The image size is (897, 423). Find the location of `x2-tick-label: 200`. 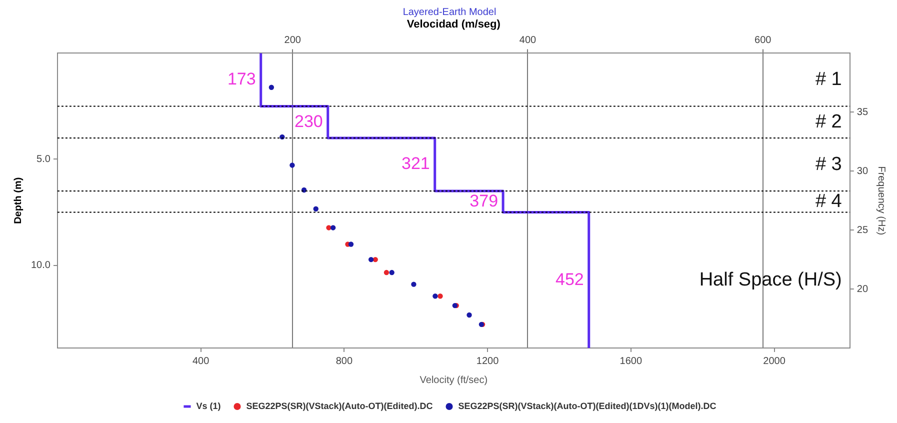

x2-tick-label: 200 is located at coordinates (293, 40).